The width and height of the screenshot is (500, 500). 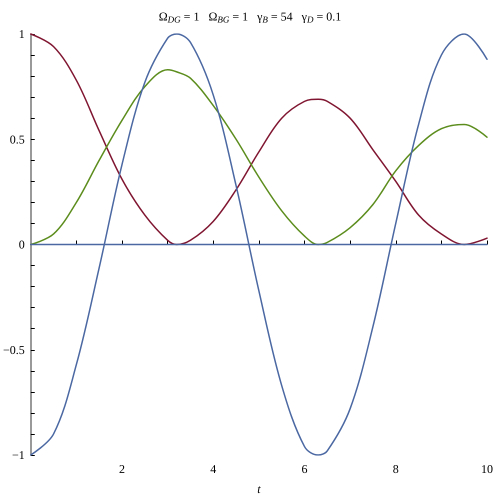 I want to click on y-tick-label: 0, so click(x=21, y=245).